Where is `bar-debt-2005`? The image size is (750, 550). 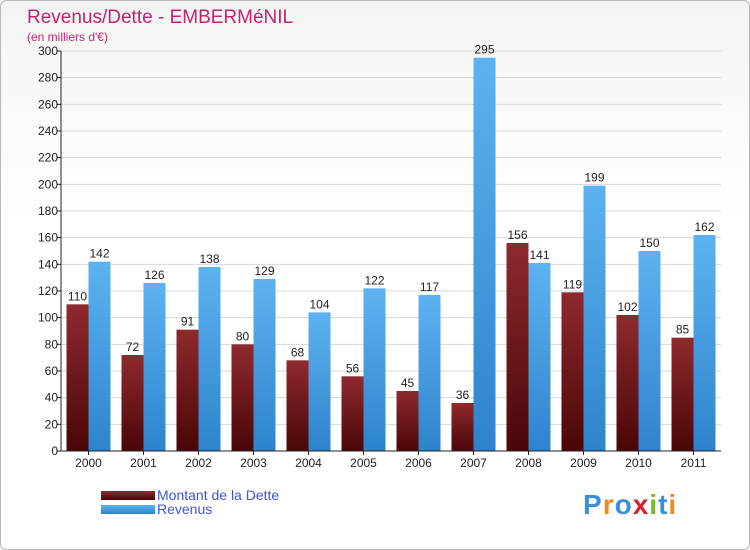 bar-debt-2005 is located at coordinates (352, 413).